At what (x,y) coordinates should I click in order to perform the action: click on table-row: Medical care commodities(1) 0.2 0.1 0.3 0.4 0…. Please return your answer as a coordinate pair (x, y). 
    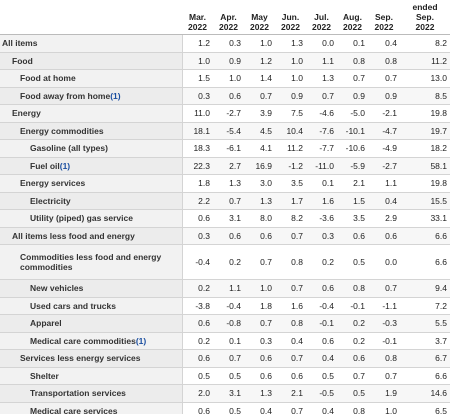
    Looking at the image, I should click on (225, 341).